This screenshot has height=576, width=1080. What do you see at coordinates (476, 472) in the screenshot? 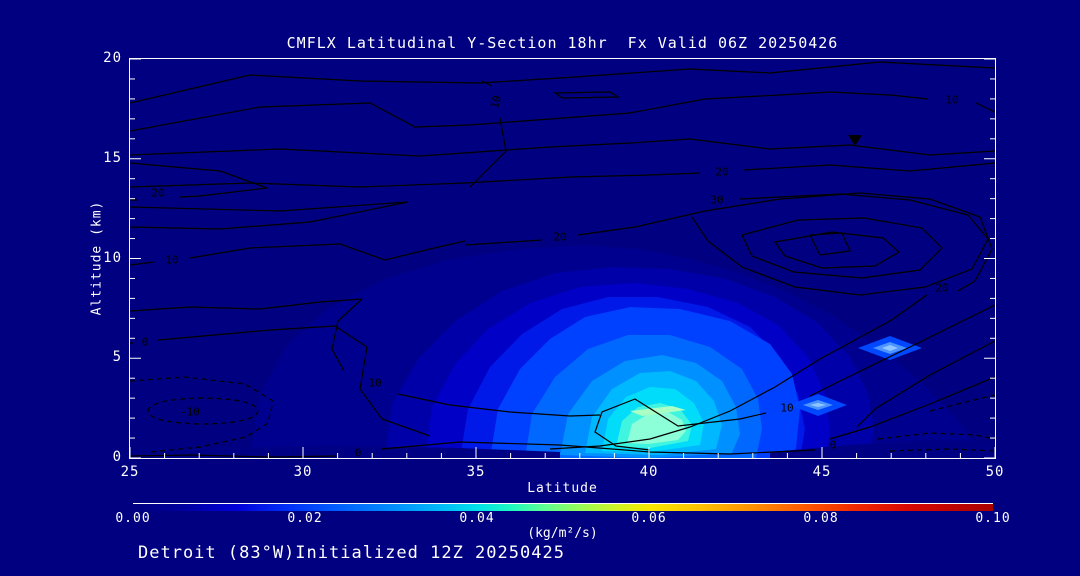
I see `x-tick-label: 35` at bounding box center [476, 472].